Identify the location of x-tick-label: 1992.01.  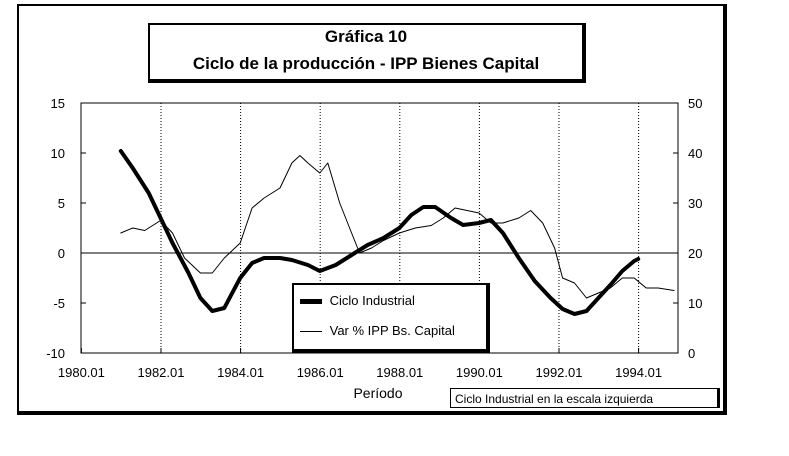
(558, 372).